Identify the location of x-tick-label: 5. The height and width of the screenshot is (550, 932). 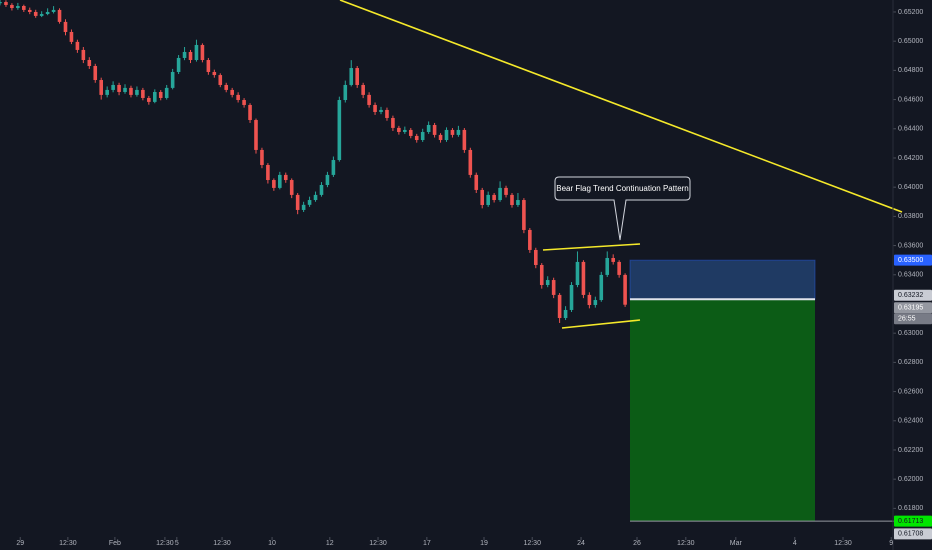
(177, 543).